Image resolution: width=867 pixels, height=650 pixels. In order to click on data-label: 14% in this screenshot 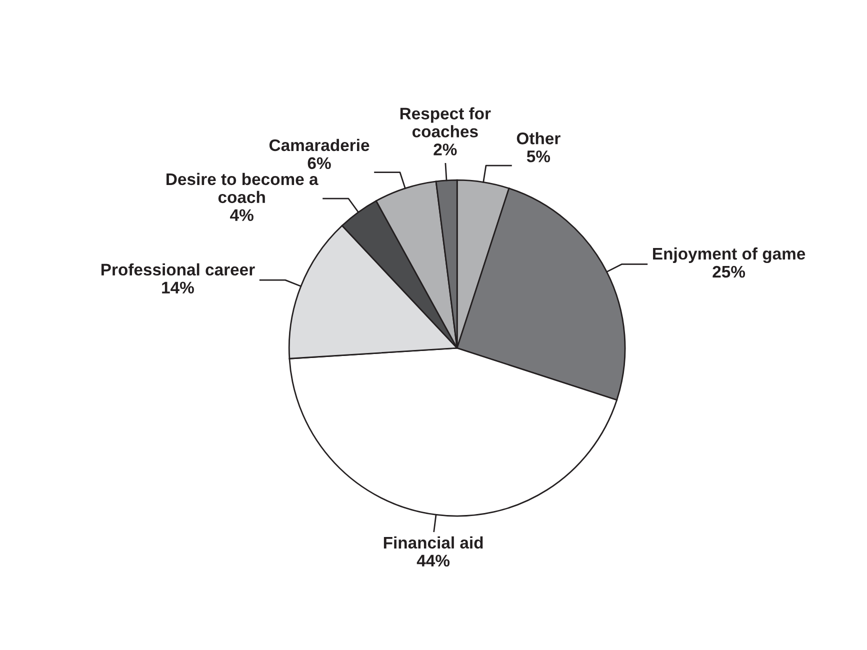, I will do `click(178, 288)`.